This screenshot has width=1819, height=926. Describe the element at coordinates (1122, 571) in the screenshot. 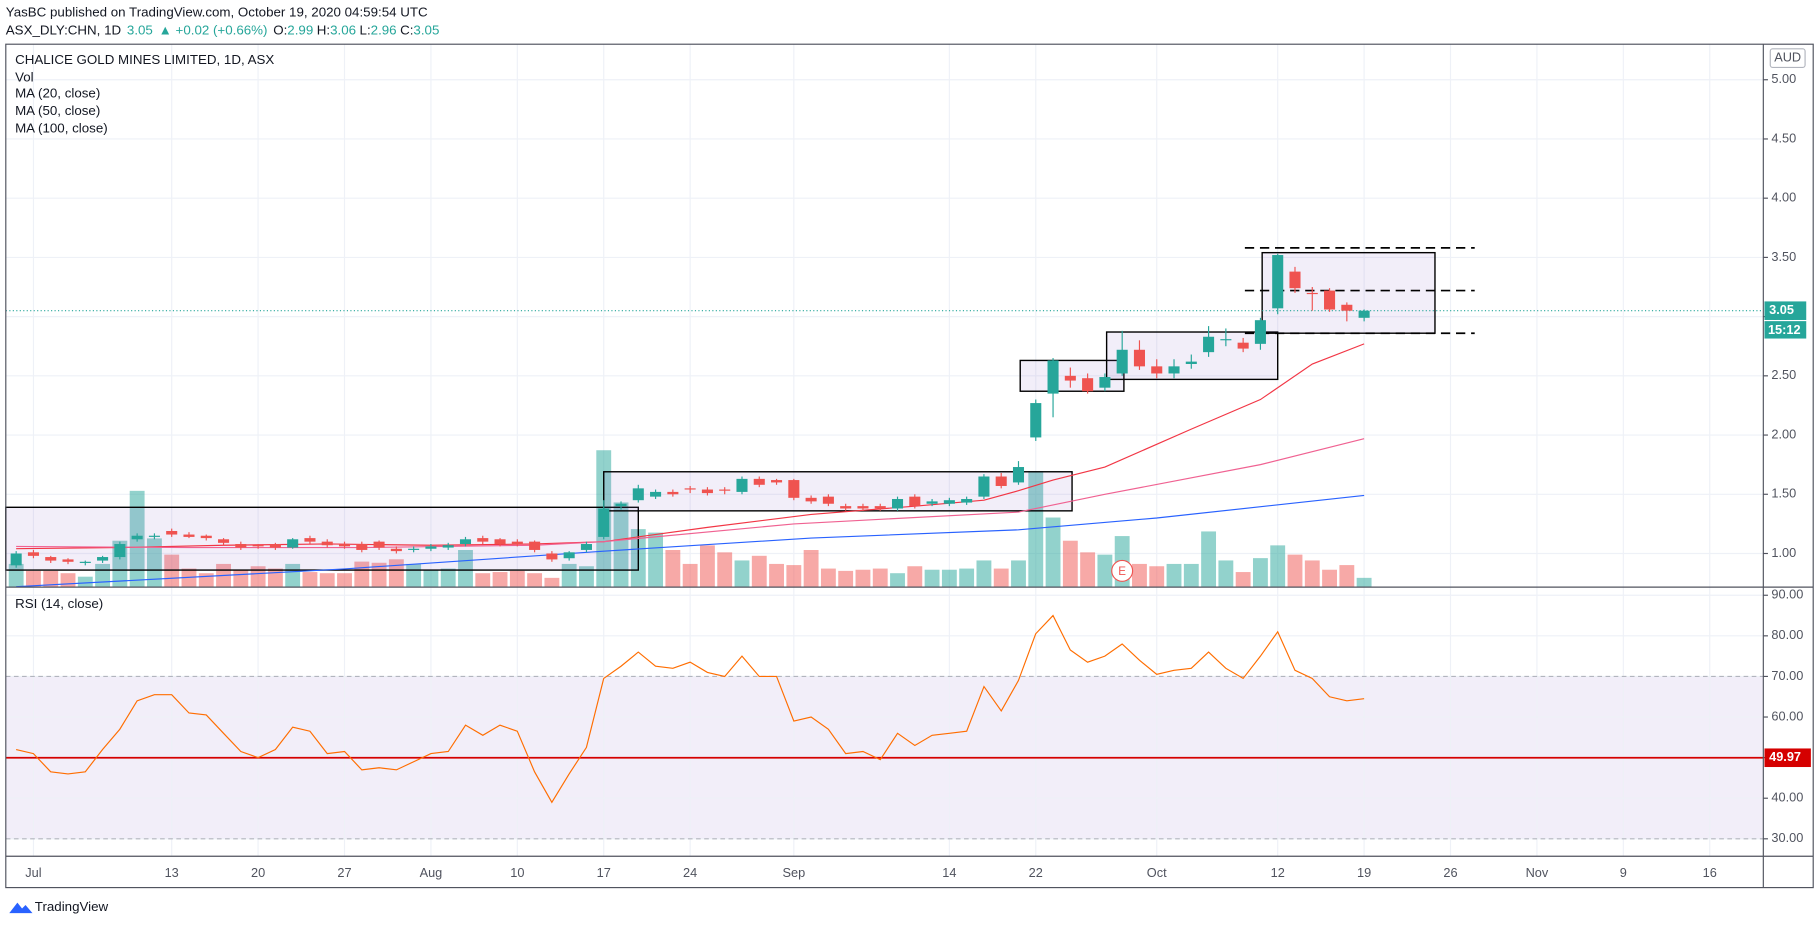

I see `event-label: E` at that location.